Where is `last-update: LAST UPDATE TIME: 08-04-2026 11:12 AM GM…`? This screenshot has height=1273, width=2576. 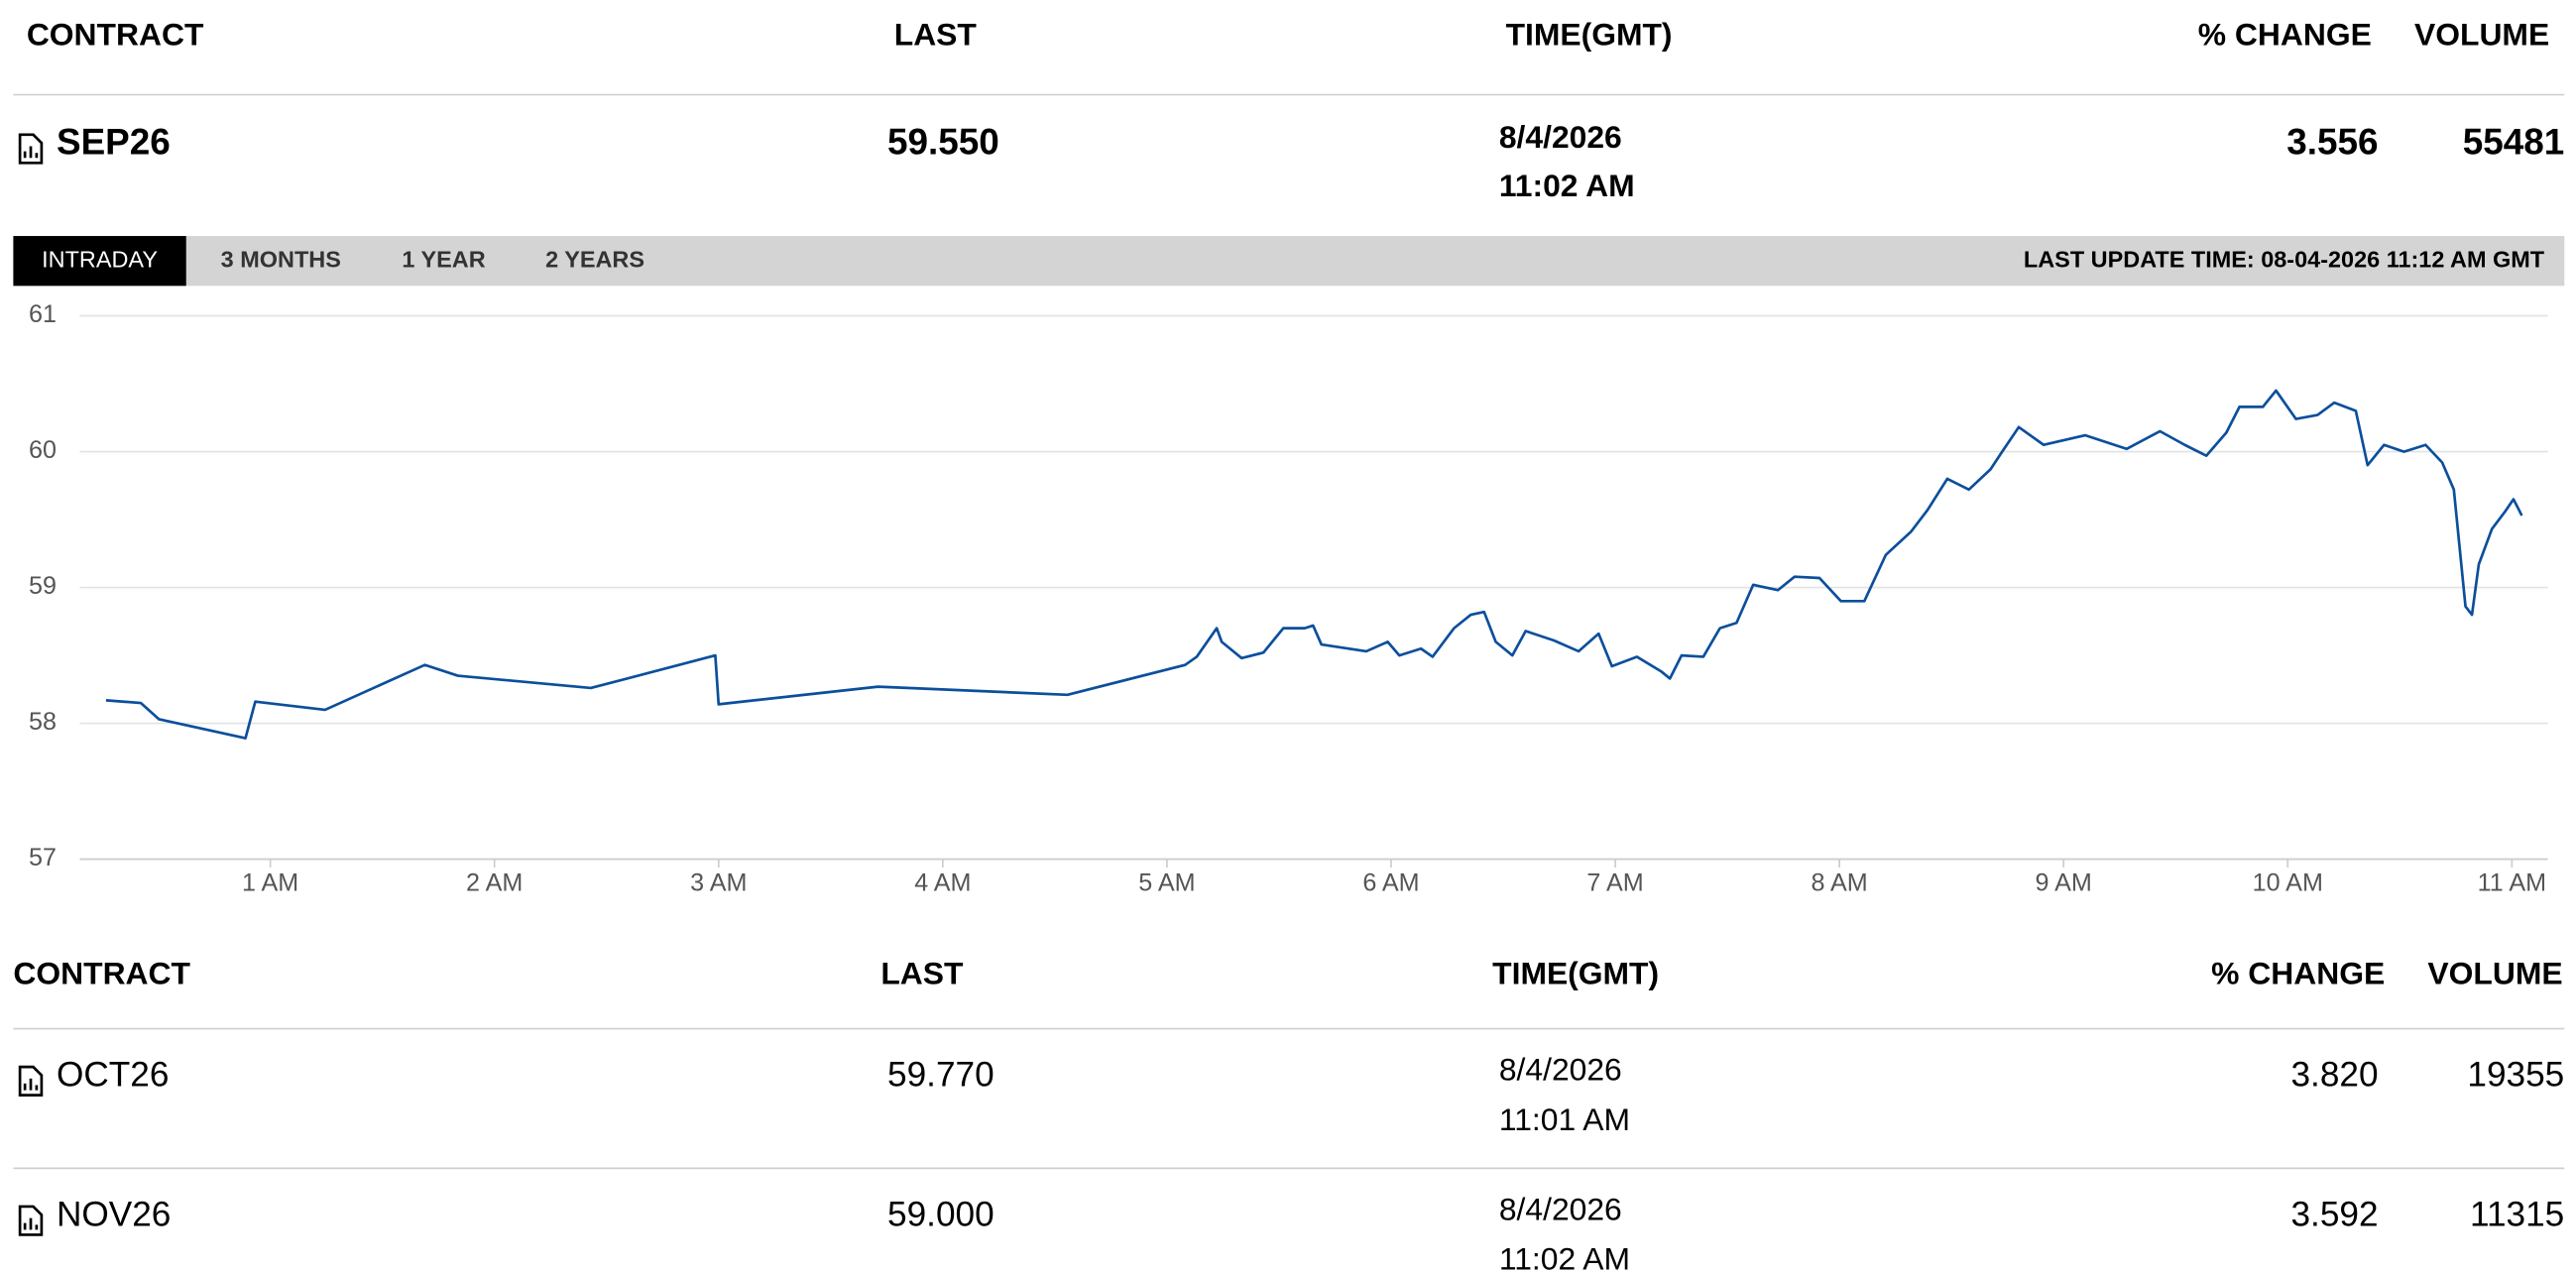 last-update: LAST UPDATE TIME: 08-04-2026 11:12 AM GM… is located at coordinates (2284, 259).